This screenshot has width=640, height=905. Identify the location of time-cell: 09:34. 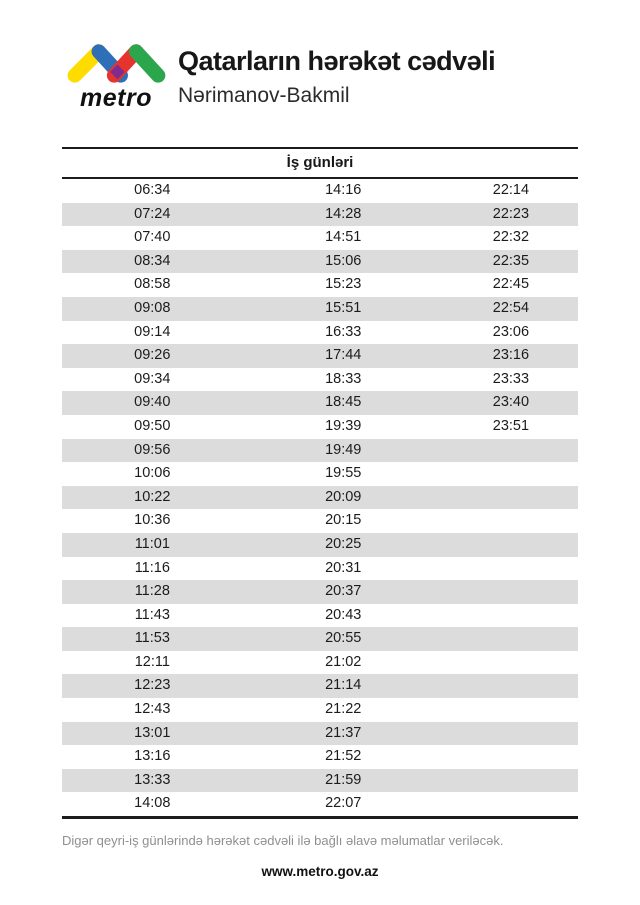
(152, 378).